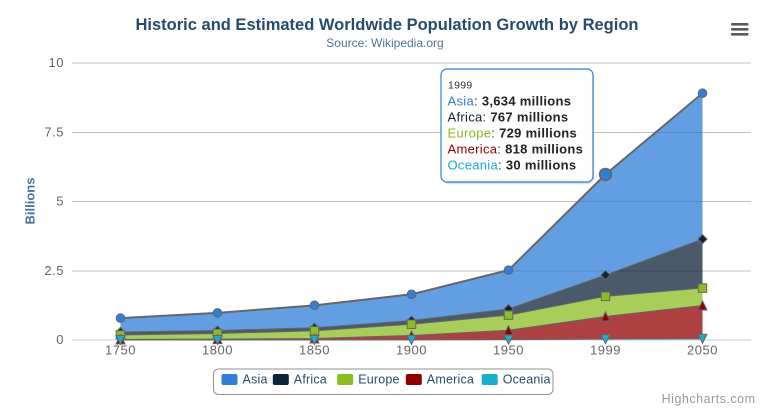  I want to click on svg-text: 1800, so click(217, 350).